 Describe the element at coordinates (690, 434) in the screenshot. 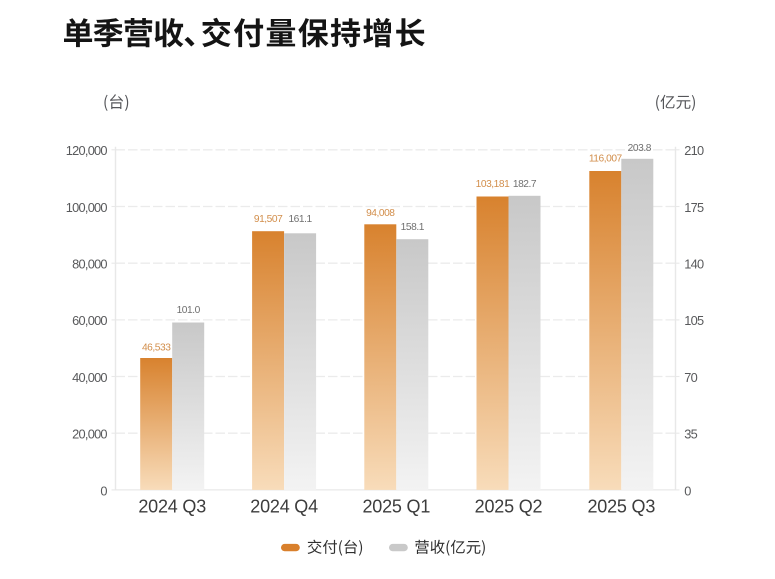

I see `svg-text: 35` at that location.